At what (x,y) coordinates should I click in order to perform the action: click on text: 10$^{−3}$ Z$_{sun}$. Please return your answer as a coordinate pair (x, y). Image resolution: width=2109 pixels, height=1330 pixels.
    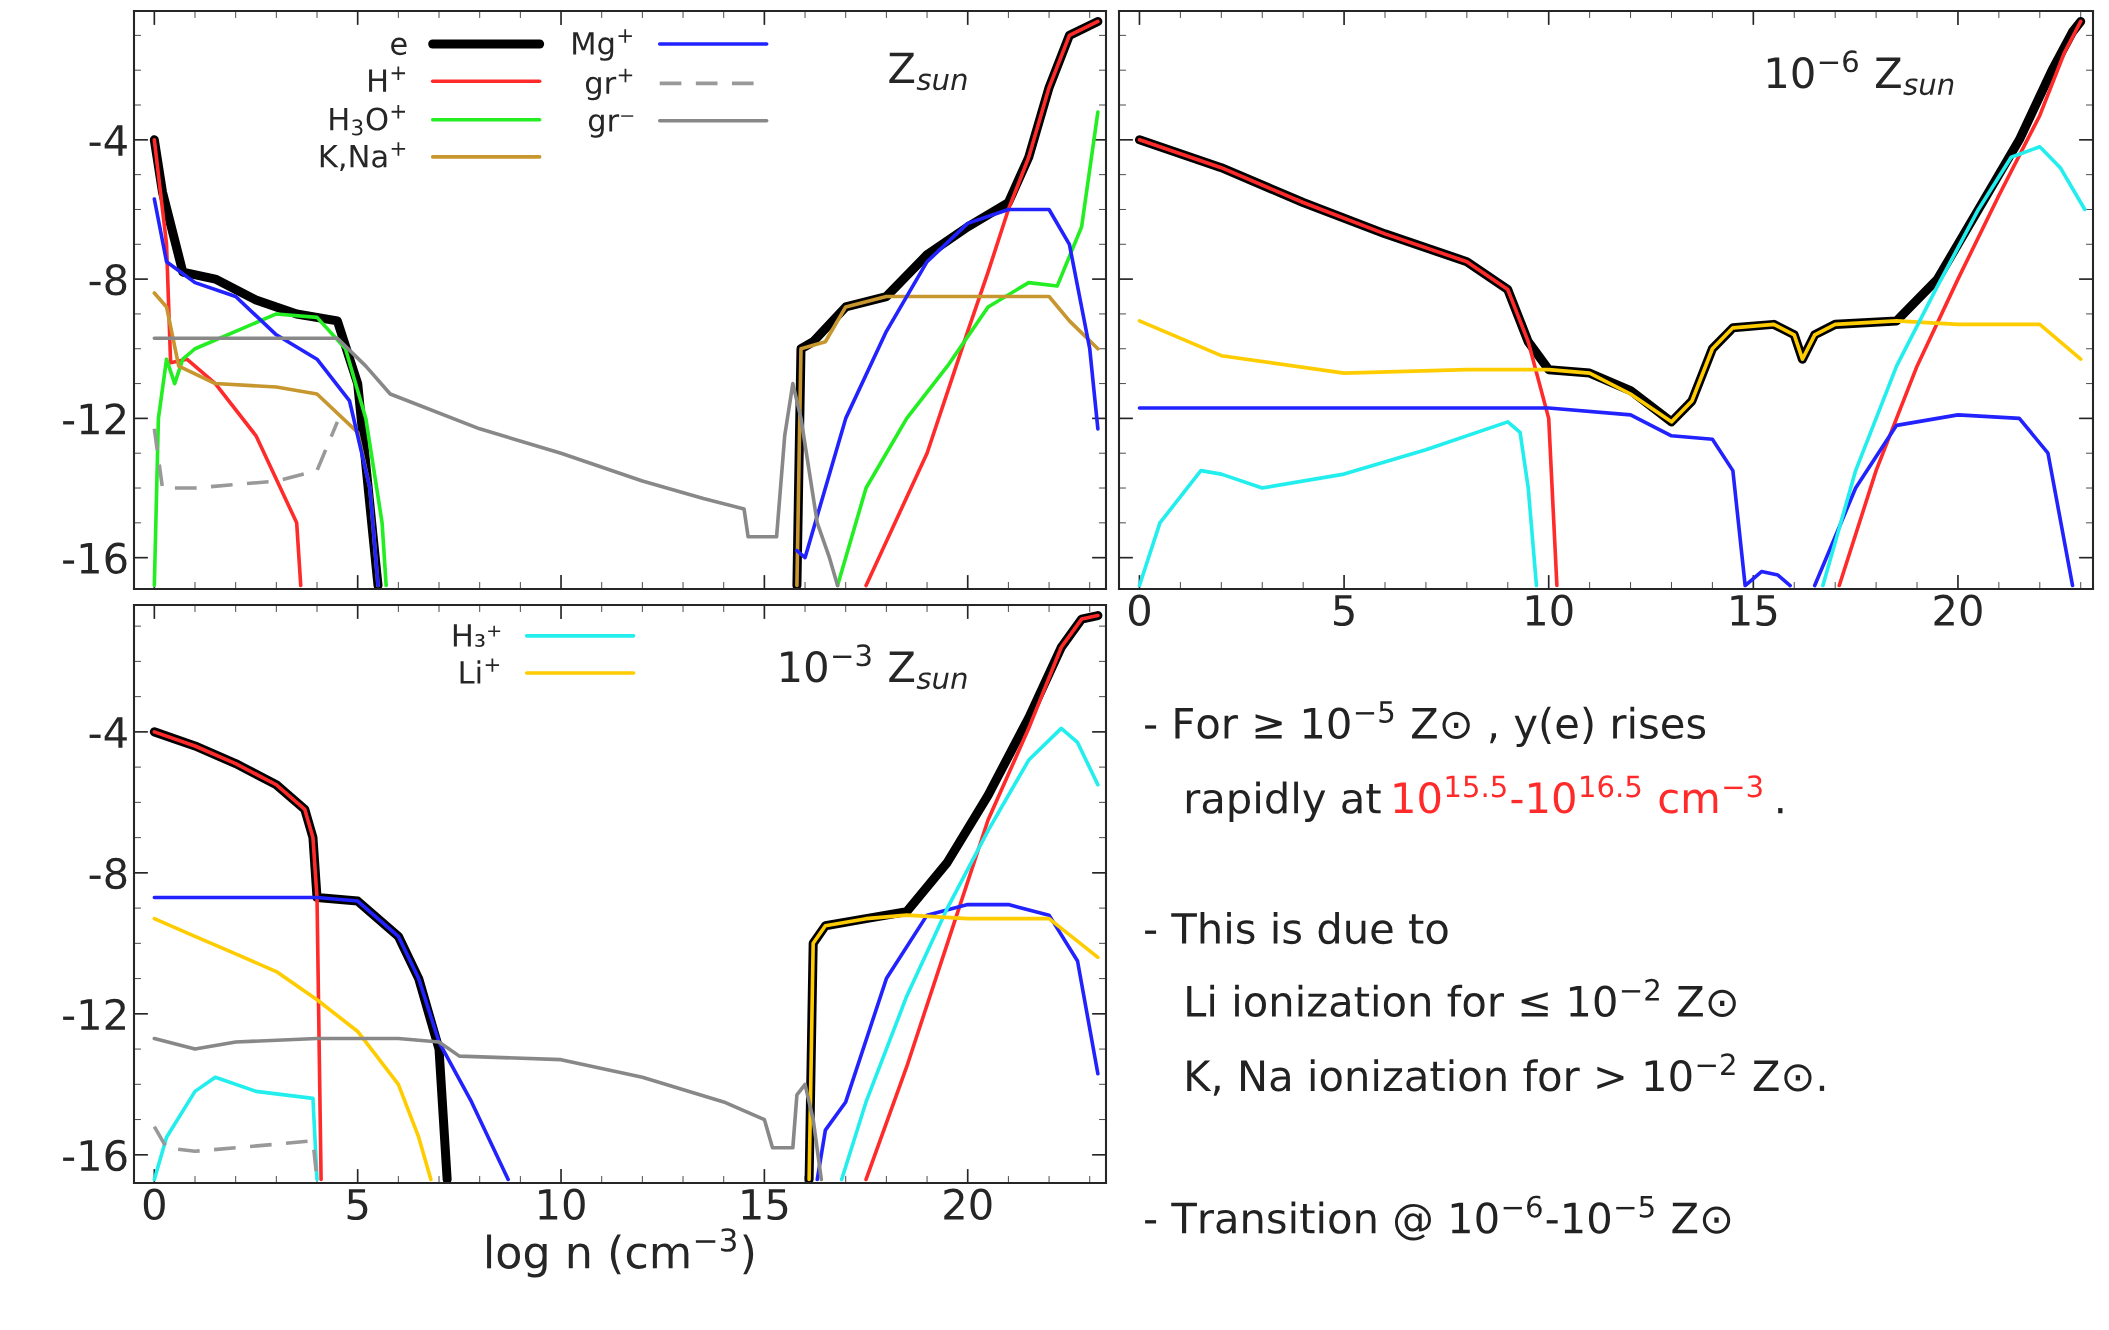
    Looking at the image, I should click on (874, 667).